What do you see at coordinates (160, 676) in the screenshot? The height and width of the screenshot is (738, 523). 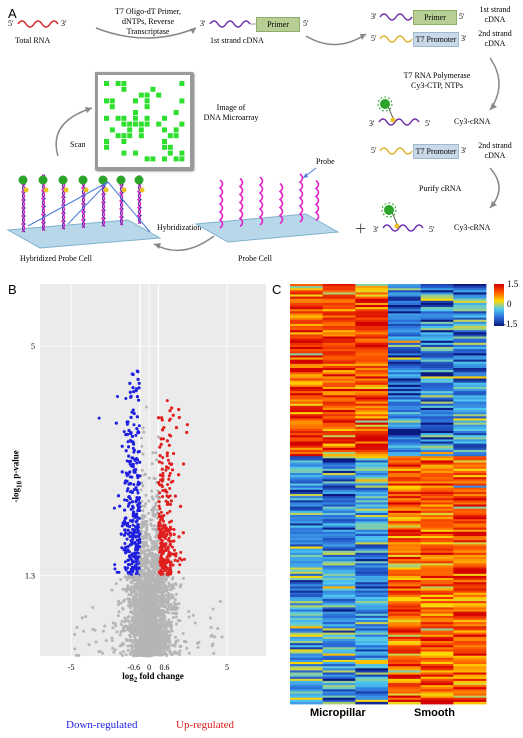 I see `xlabel-rest: fold change` at bounding box center [160, 676].